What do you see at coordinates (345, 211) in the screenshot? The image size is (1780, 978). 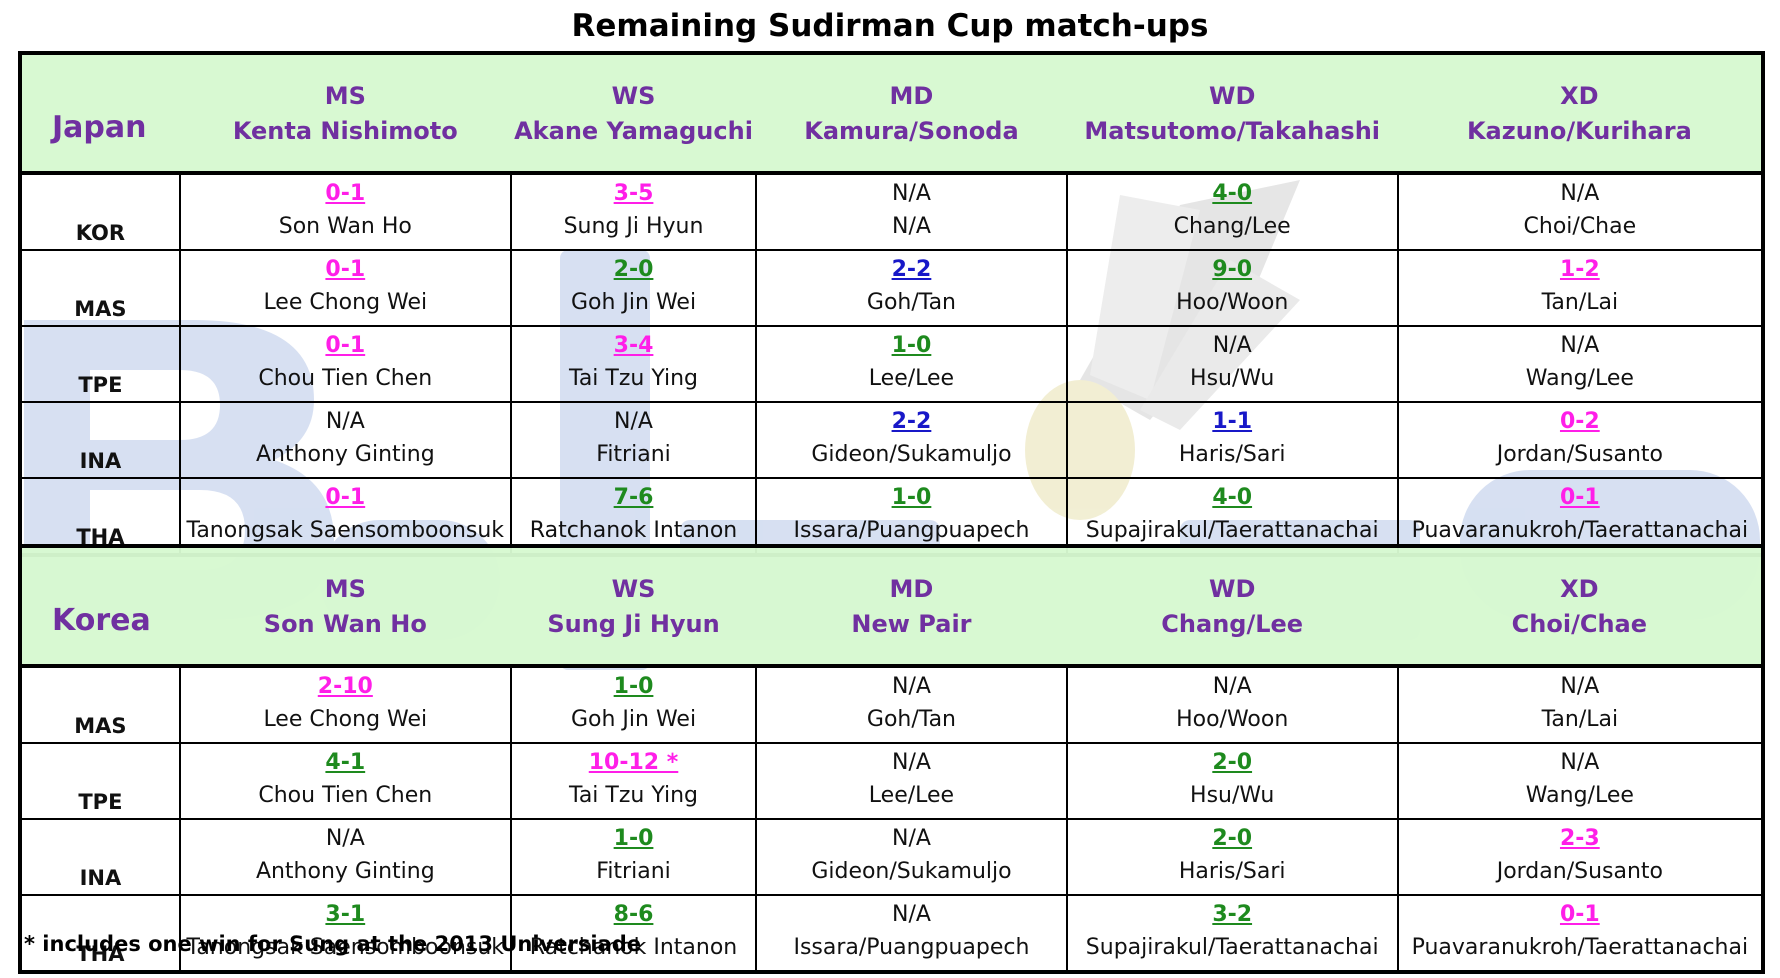 I see `matchup-cell: 0-1 Son Wan Ho` at bounding box center [345, 211].